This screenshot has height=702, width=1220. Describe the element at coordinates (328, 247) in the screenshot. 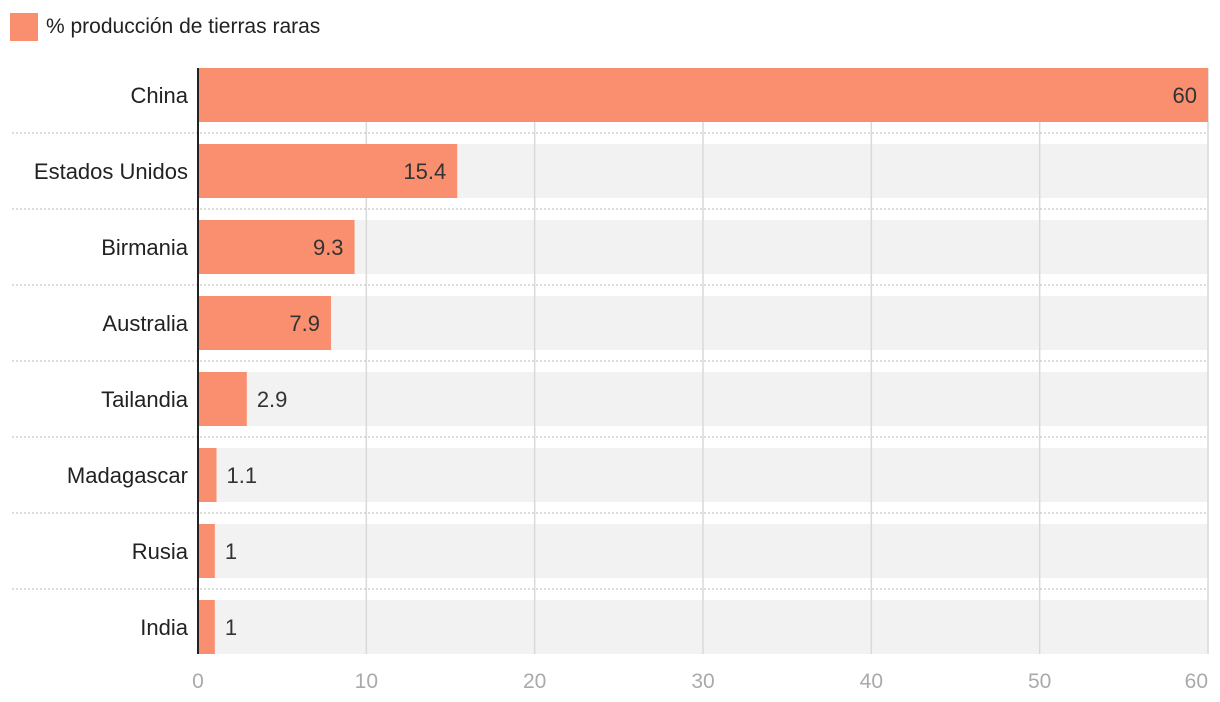

I see `value-label: 9.3` at that location.